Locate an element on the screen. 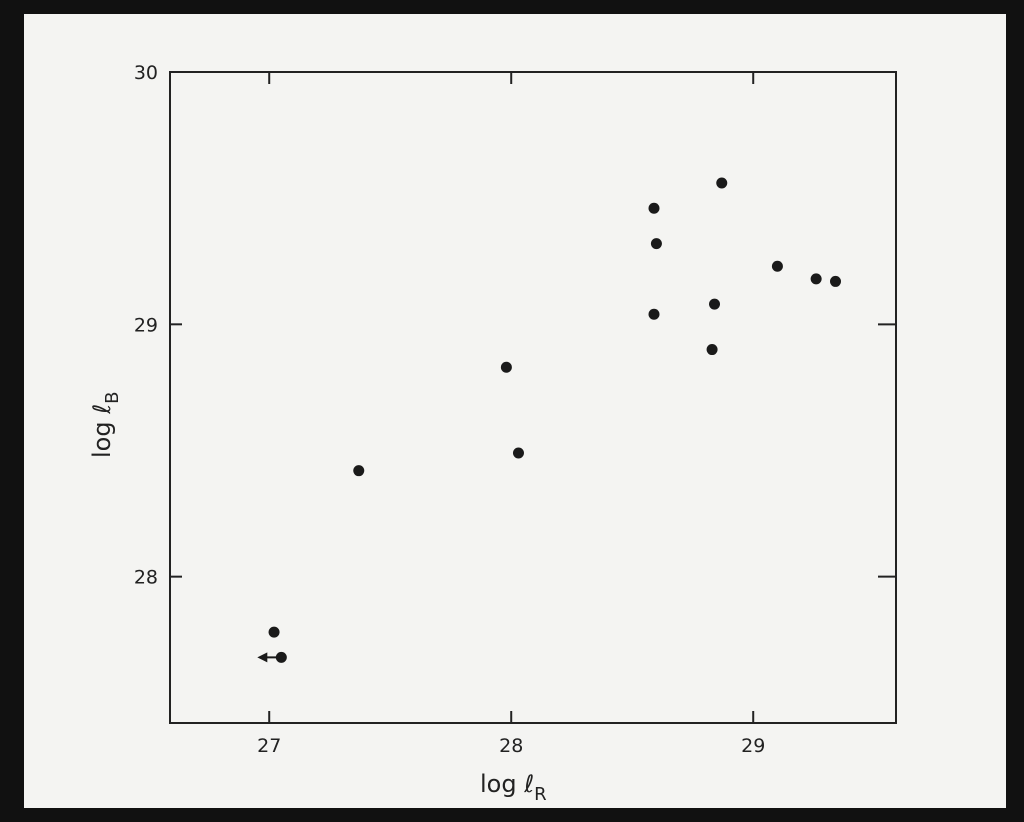  x-axis-label: log ℓR is located at coordinates (513, 787).